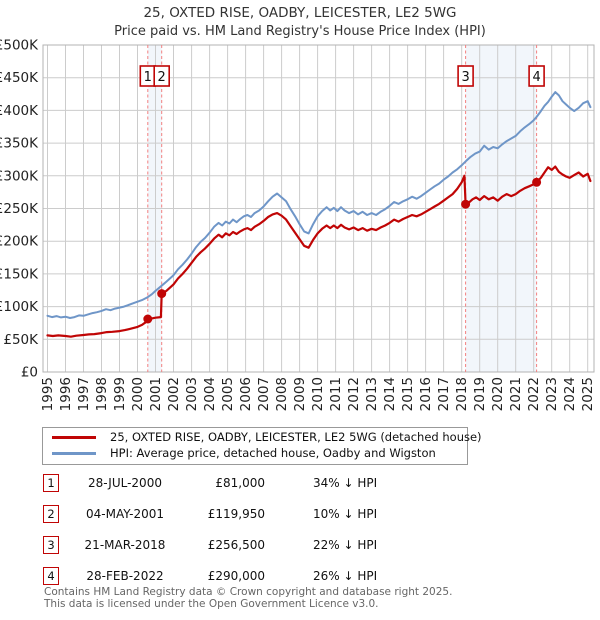 This screenshot has height=620, width=600. I want to click on x-tick-label: 2000, so click(138, 394).